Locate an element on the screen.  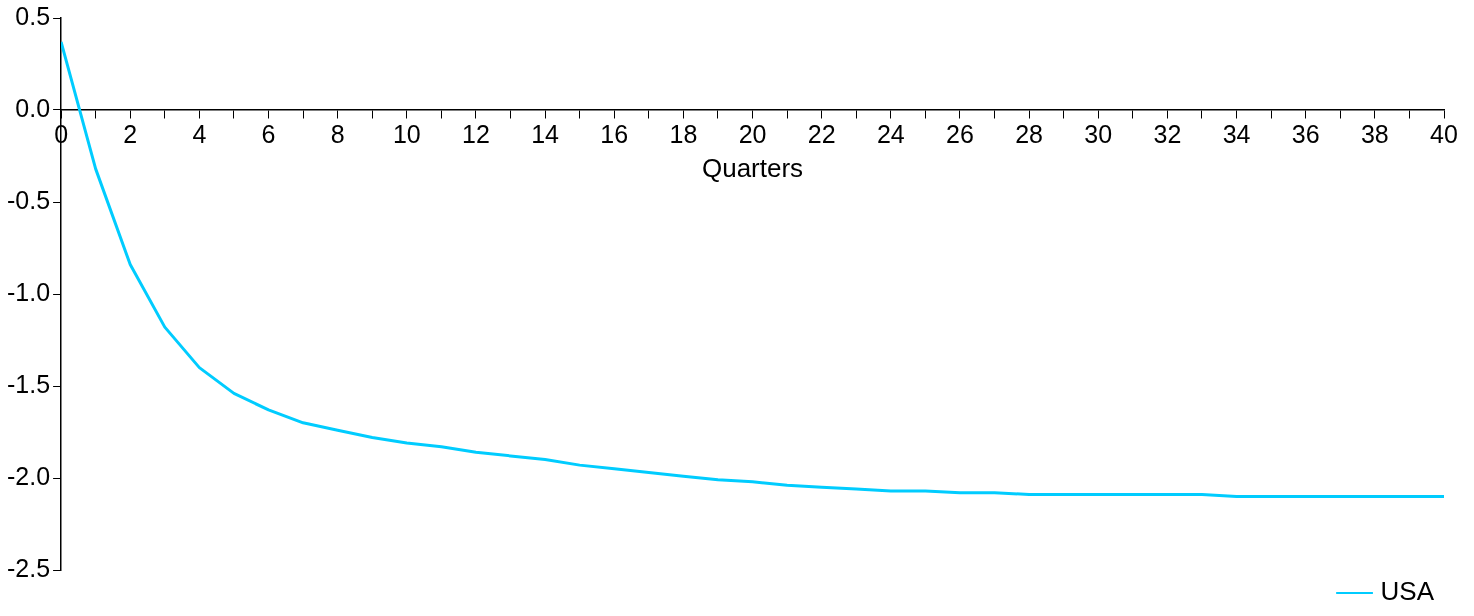
x-tick-label: 14 is located at coordinates (545, 133).